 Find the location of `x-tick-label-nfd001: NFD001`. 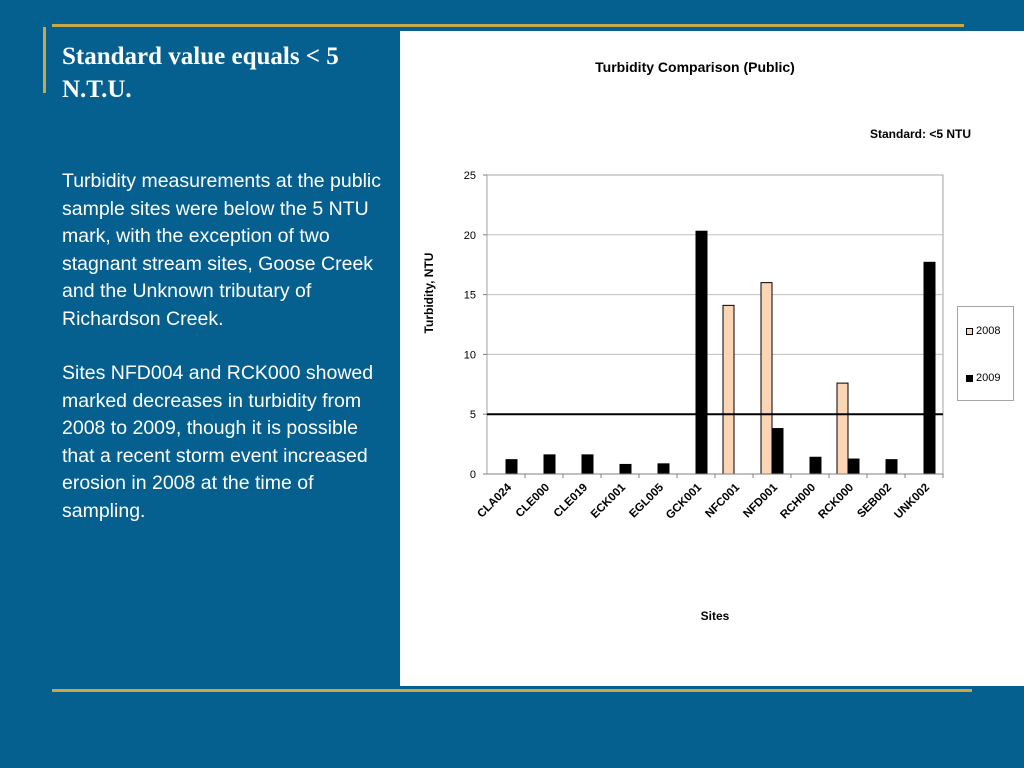

x-tick-label-nfd001: NFD001 is located at coordinates (760, 500).